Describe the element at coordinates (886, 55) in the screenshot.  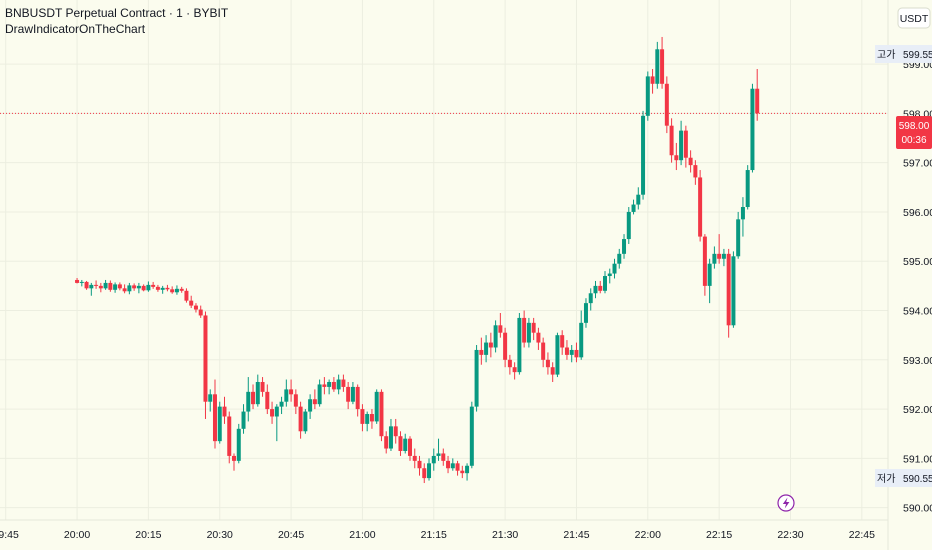
I see `high-badge-label: 고가` at that location.